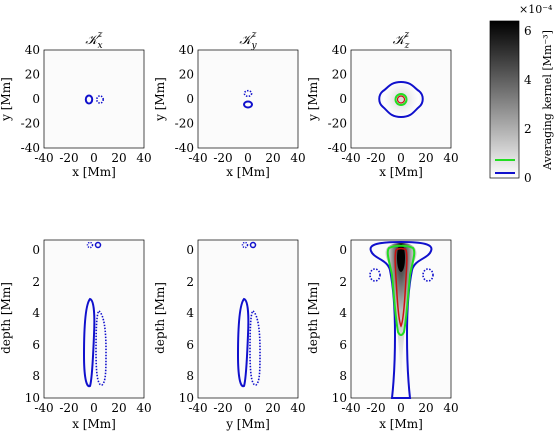 The height and width of the screenshot is (436, 559). I want to click on contour-red, so click(401, 99).